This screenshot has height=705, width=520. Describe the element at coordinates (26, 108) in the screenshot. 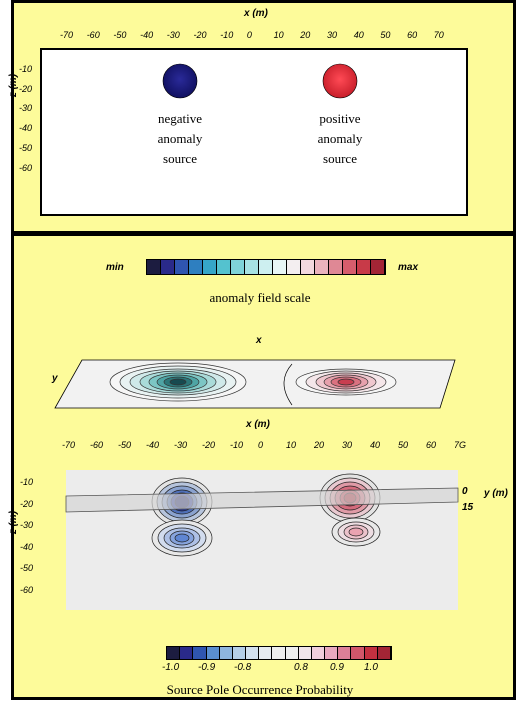

I see `top-z-tick: -30` at that location.